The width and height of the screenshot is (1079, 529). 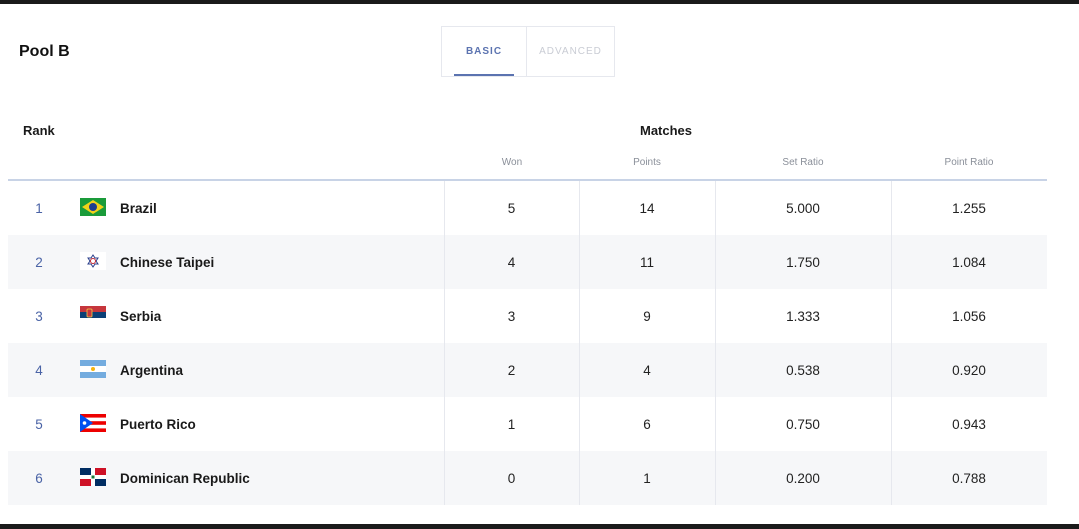 I want to click on tab-basic-label: BASIC, so click(x=484, y=51).